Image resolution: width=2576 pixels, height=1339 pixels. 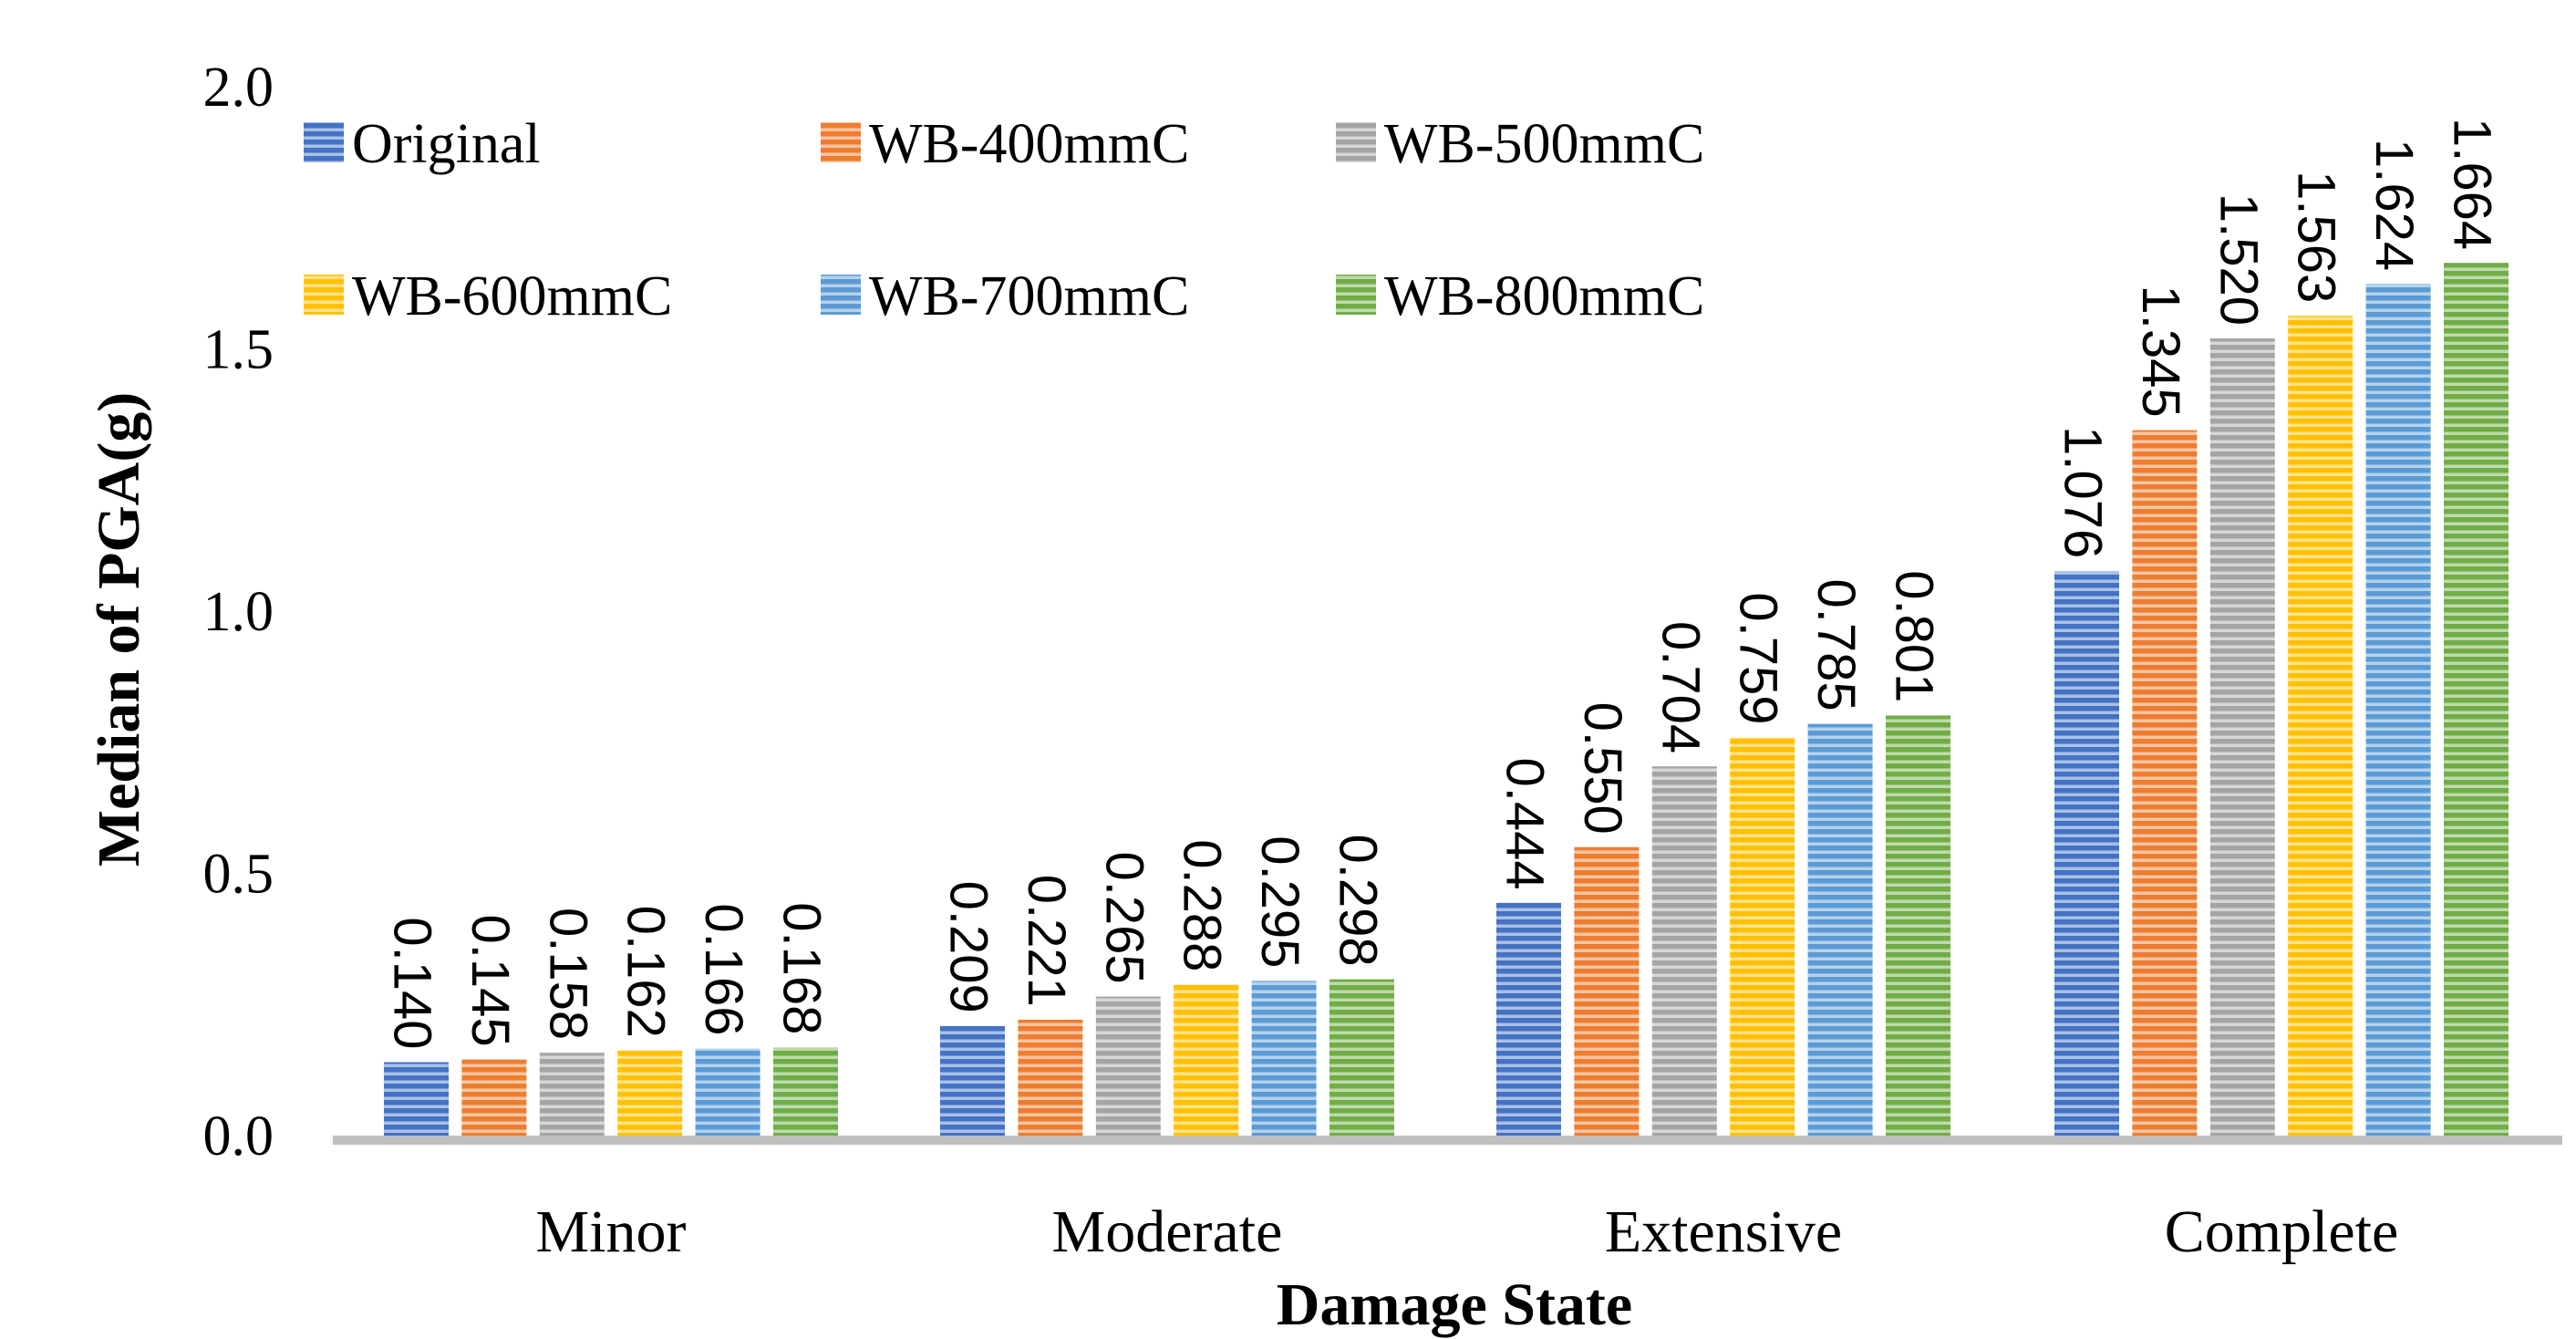 I want to click on legend-swatch-wb-400mmc, so click(x=841, y=142).